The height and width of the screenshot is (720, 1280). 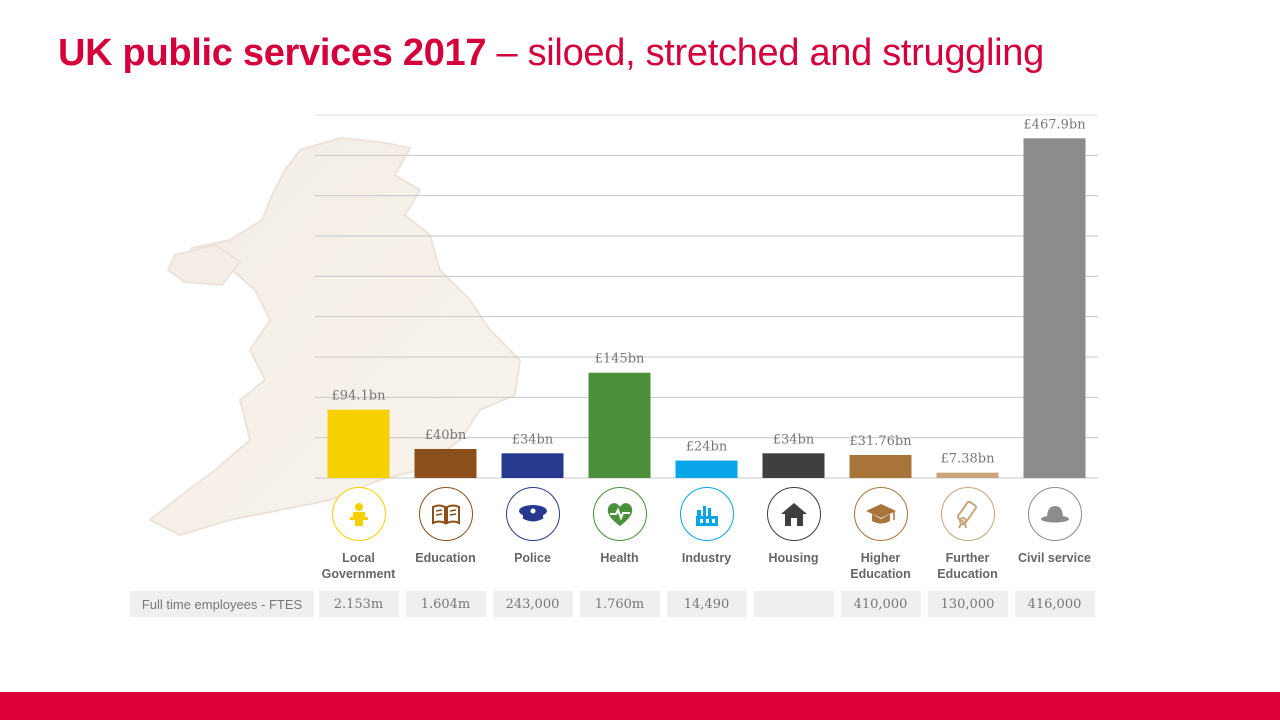 What do you see at coordinates (706, 514) in the screenshot?
I see `factory-icon` at bounding box center [706, 514].